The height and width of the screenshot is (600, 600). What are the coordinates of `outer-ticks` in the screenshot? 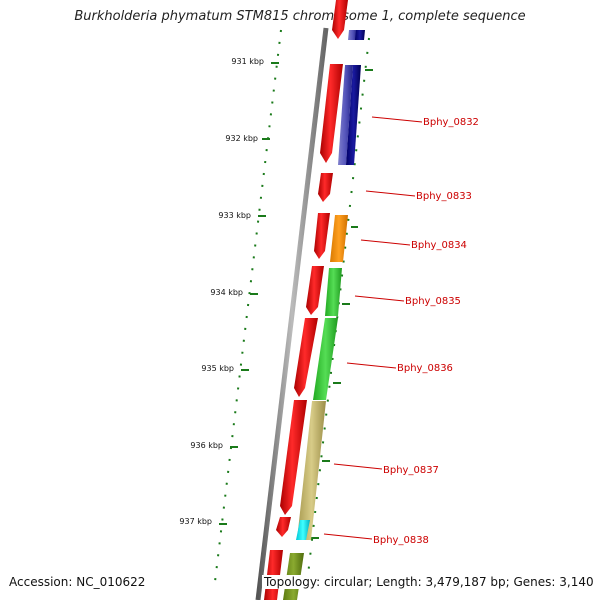 It's located at (342, 304).